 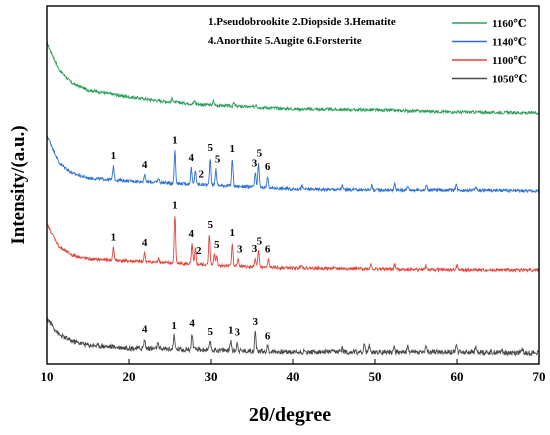 I want to click on legend-label: 1140℃, so click(x=509, y=43).